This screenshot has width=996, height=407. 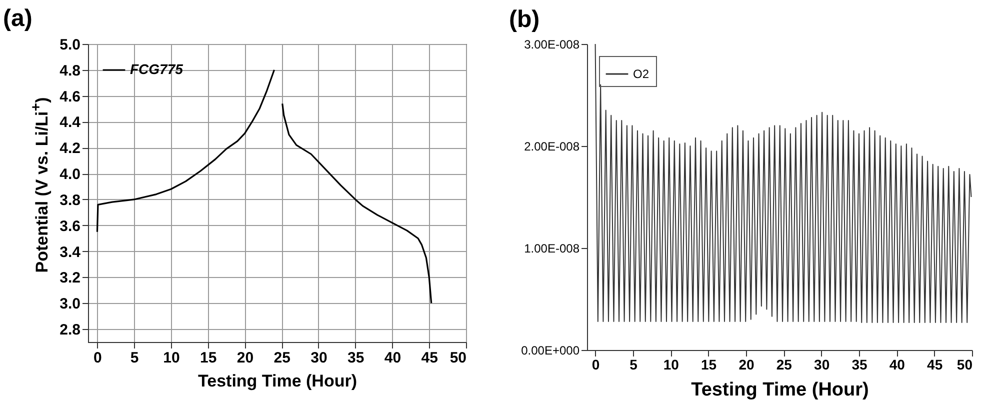 I want to click on y-tick-label: 3.00E-008, so click(x=552, y=45).